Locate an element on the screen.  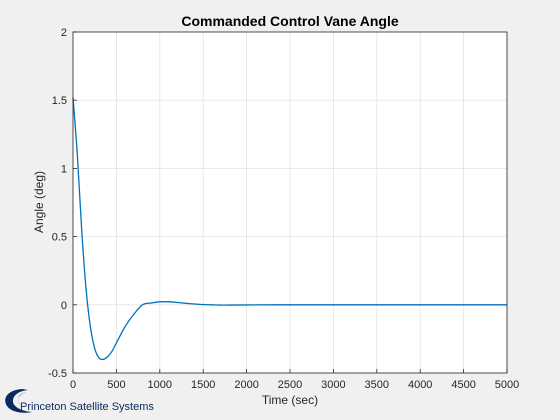
x-tick-label: 5000 is located at coordinates (507, 385).